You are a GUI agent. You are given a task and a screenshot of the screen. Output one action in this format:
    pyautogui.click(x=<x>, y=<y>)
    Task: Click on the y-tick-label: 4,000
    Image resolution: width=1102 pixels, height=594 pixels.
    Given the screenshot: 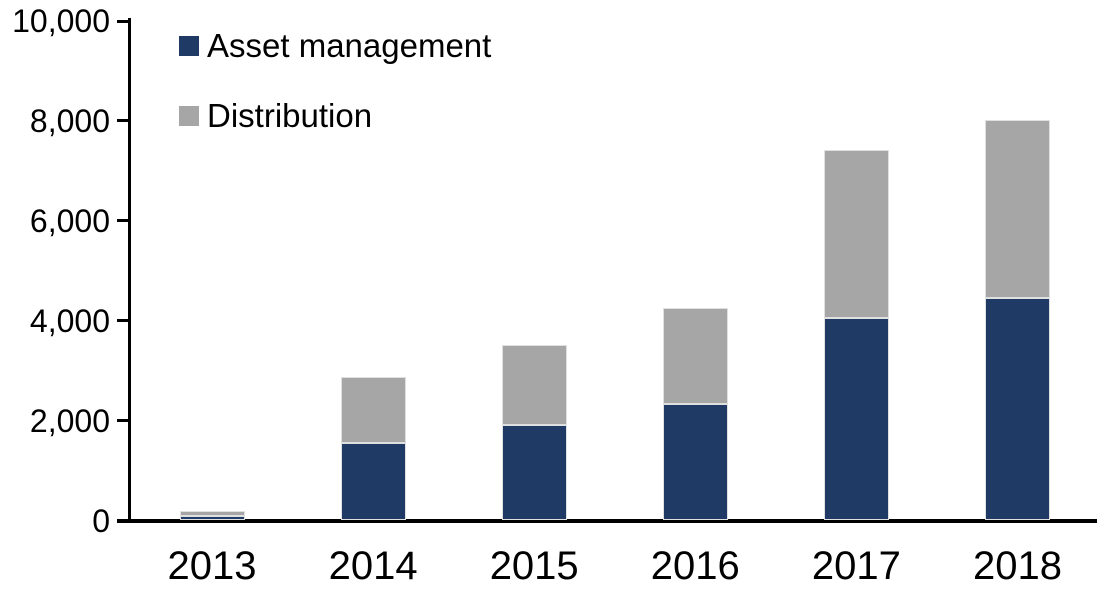 What is the action you would take?
    pyautogui.click(x=69, y=320)
    